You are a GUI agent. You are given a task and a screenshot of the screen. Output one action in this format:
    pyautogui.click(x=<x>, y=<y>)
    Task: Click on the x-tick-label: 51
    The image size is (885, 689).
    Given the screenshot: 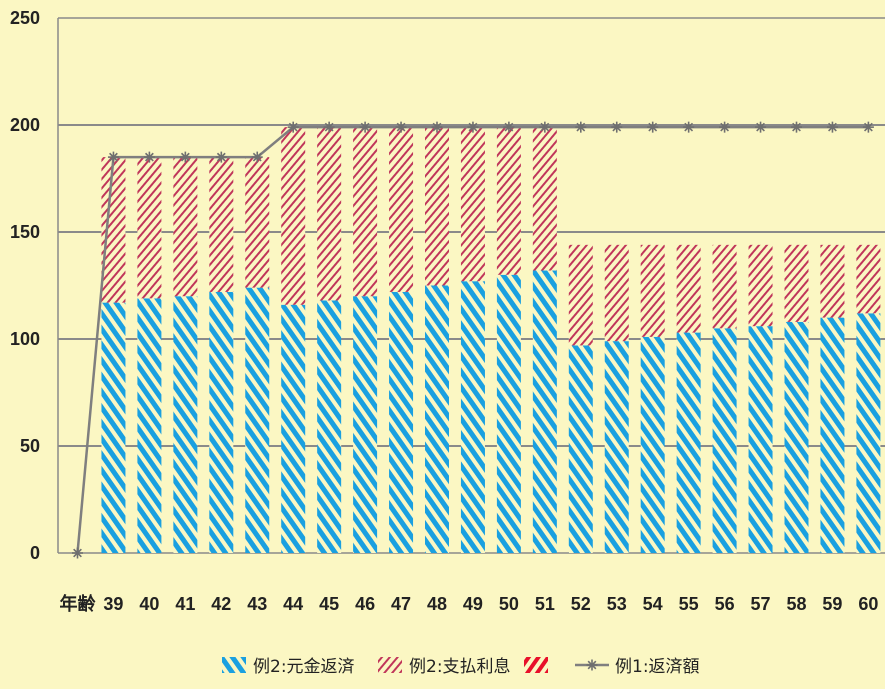 What is the action you would take?
    pyautogui.click(x=545, y=604)
    